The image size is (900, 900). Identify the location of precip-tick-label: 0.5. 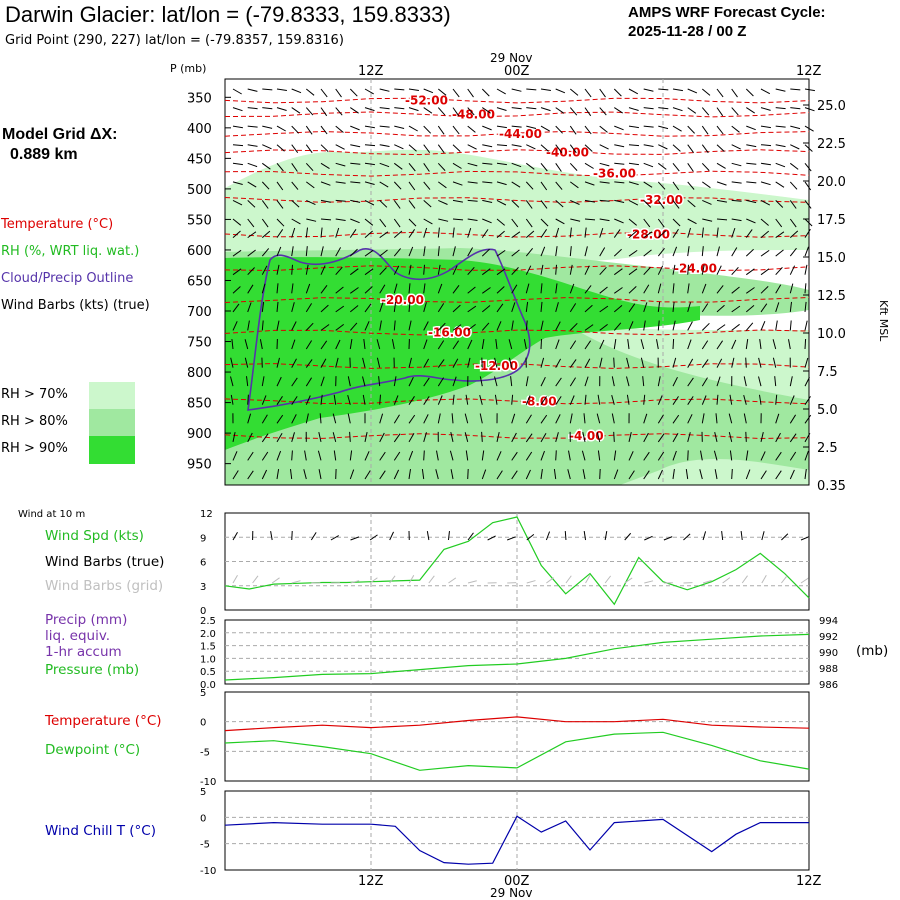
(208, 672).